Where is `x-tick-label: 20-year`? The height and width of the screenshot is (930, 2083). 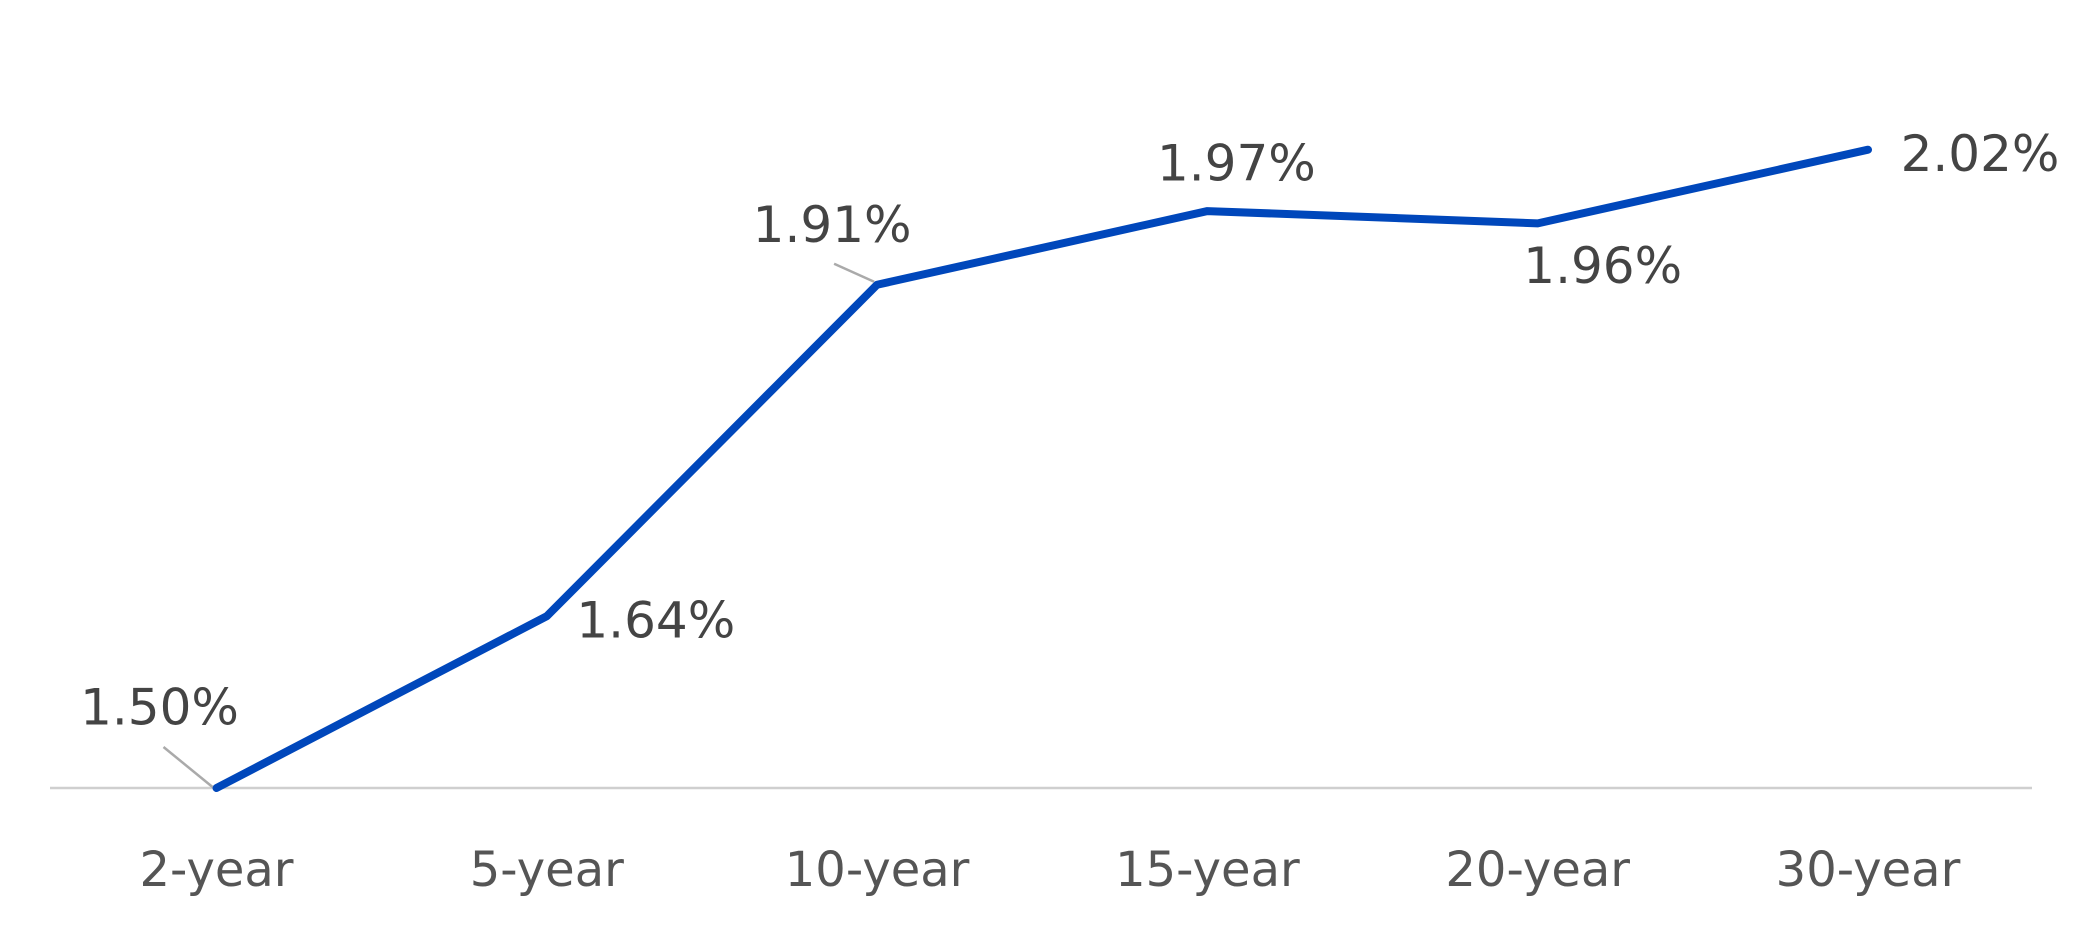 x-tick-label: 20-year is located at coordinates (1537, 870).